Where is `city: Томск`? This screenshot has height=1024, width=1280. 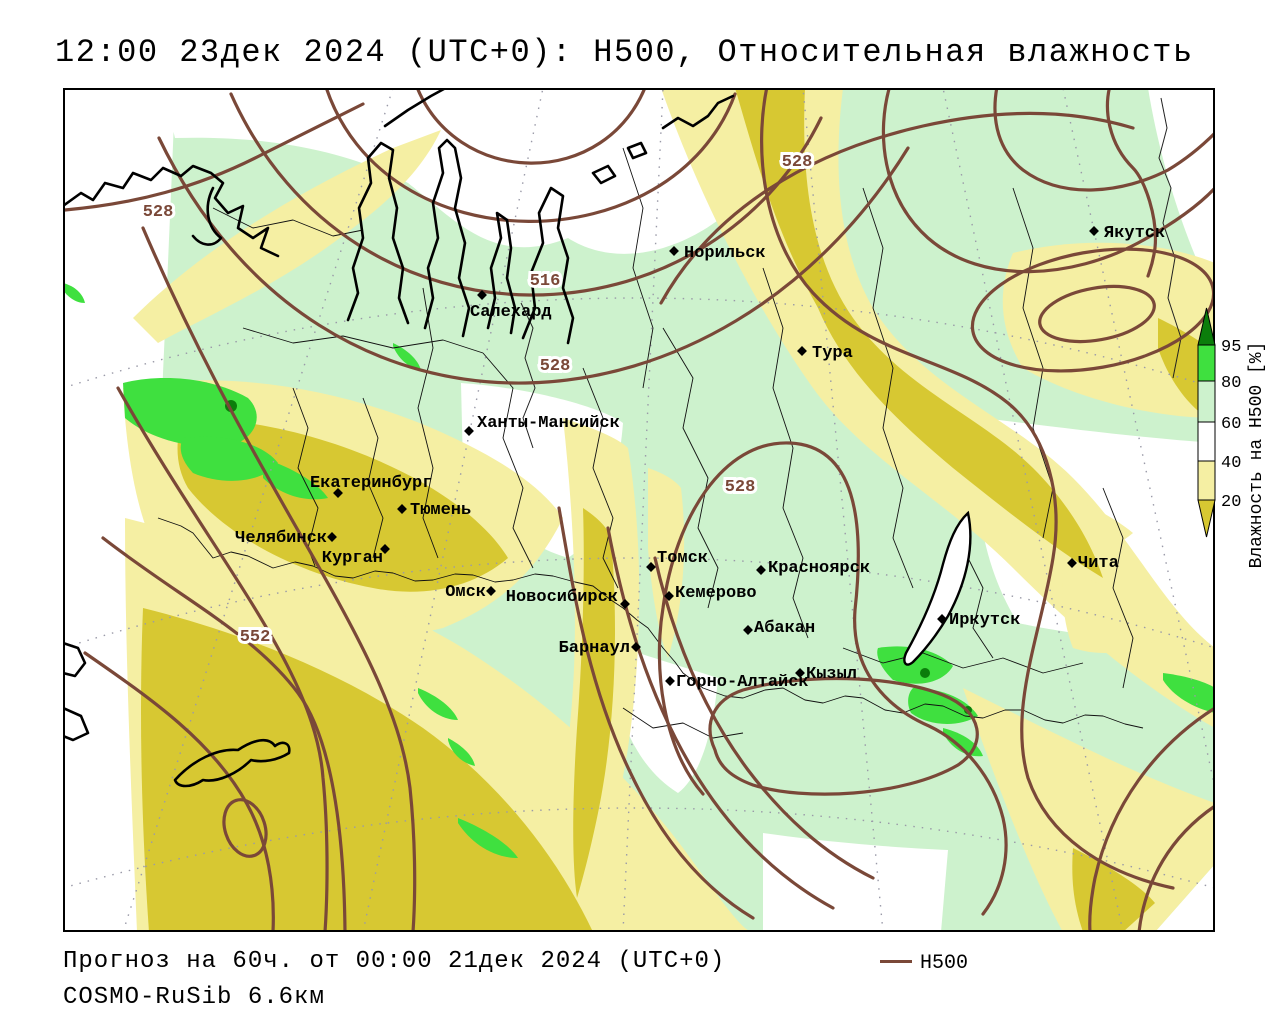
city: Томск is located at coordinates (677, 560).